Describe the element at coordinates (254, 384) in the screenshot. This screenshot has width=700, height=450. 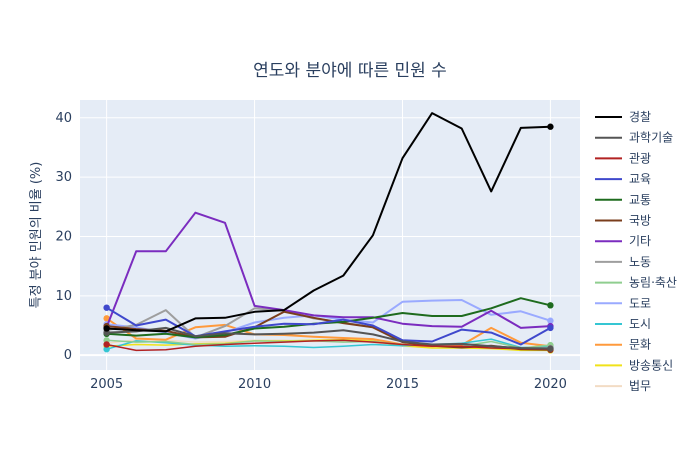
I see `x-tick-label: 2010` at that location.